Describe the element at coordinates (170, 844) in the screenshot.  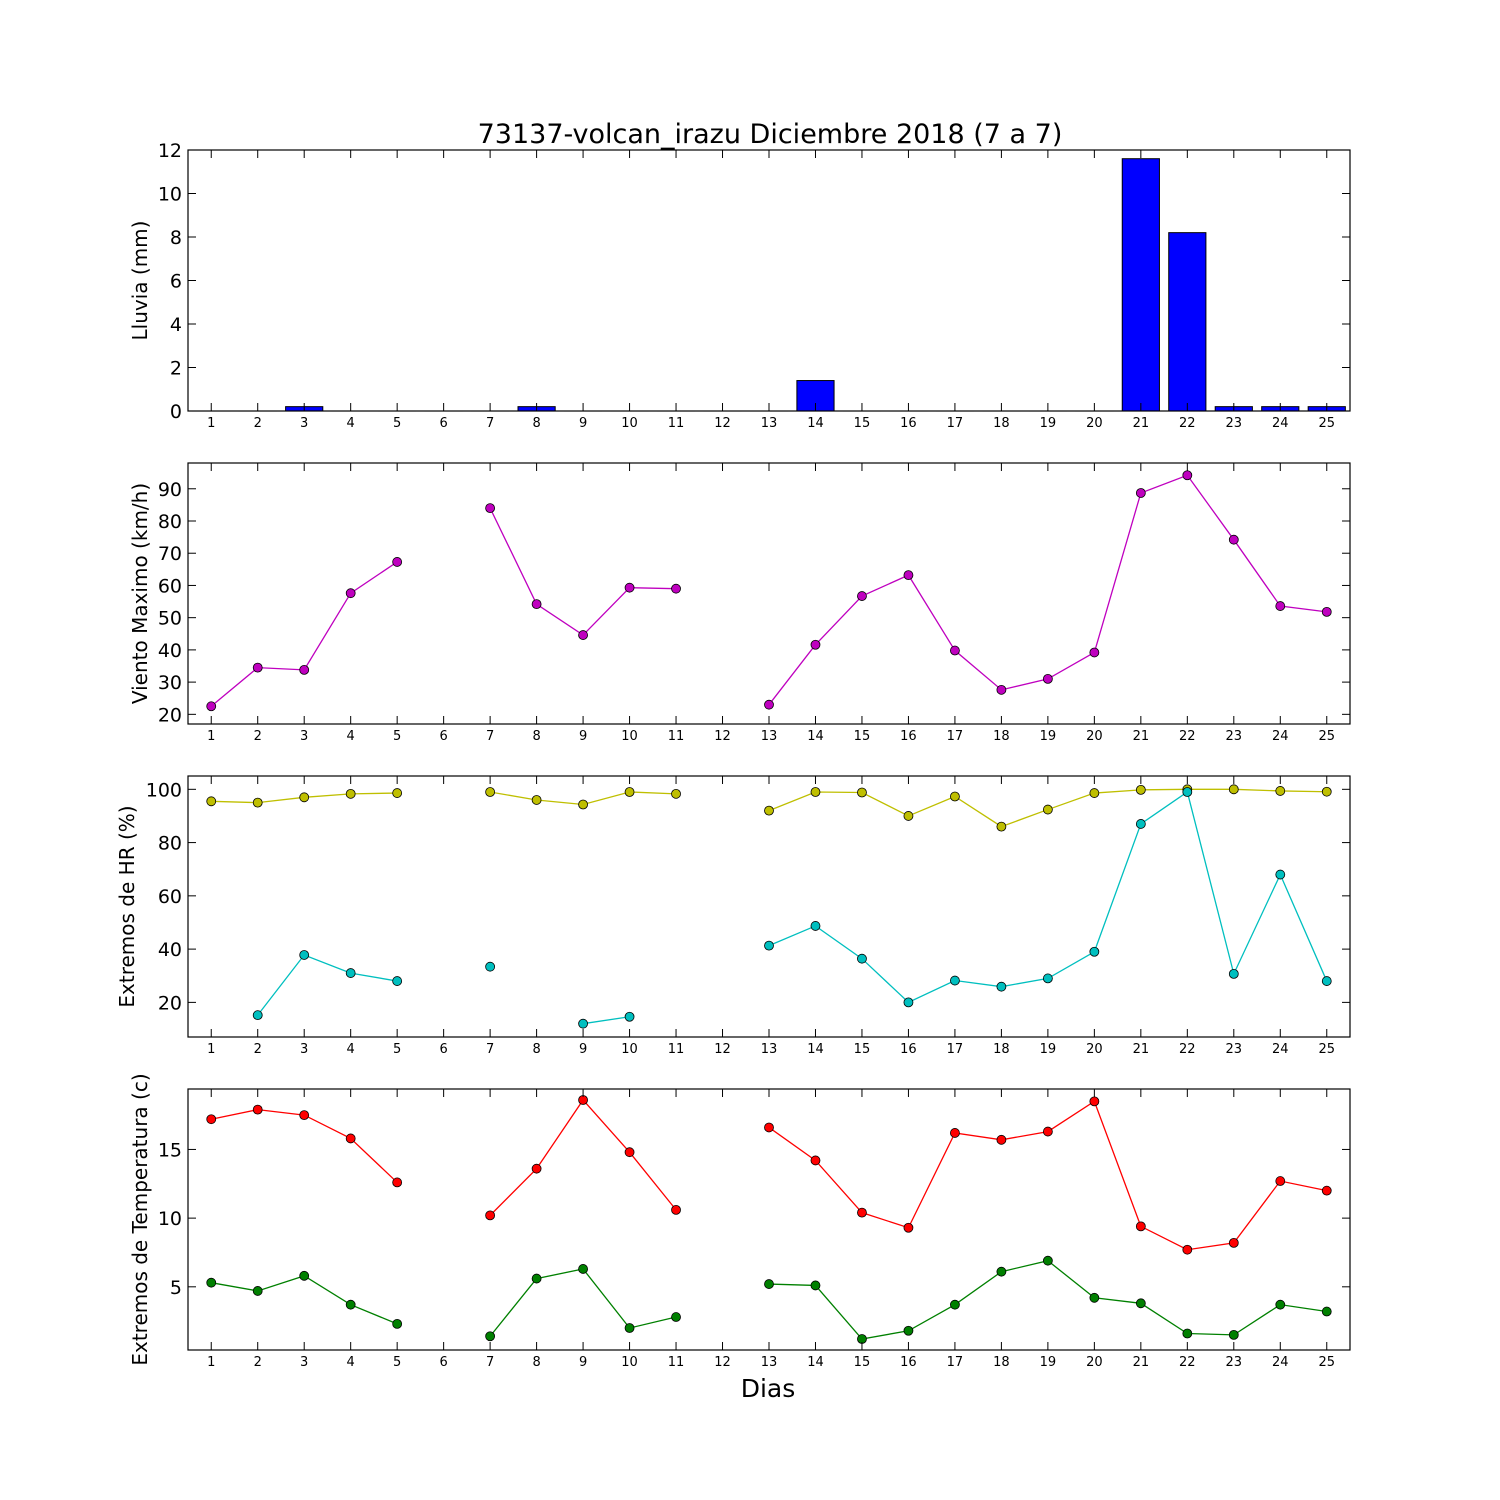
I see `y-tick-label: 80` at that location.